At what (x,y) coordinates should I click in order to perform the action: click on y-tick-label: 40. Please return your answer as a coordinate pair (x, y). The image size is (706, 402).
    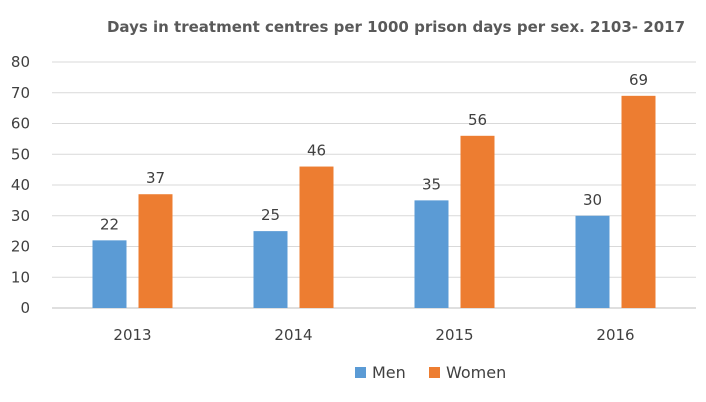
    Looking at the image, I should click on (20, 185).